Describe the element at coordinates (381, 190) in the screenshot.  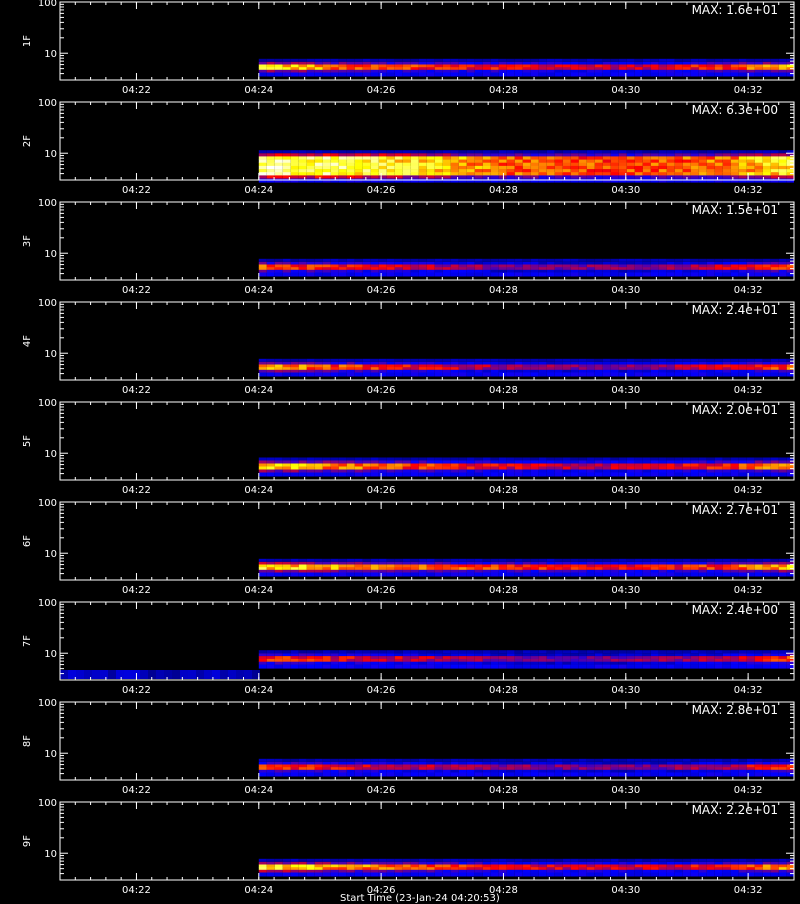
I see `x-tick-label: 04:26` at that location.